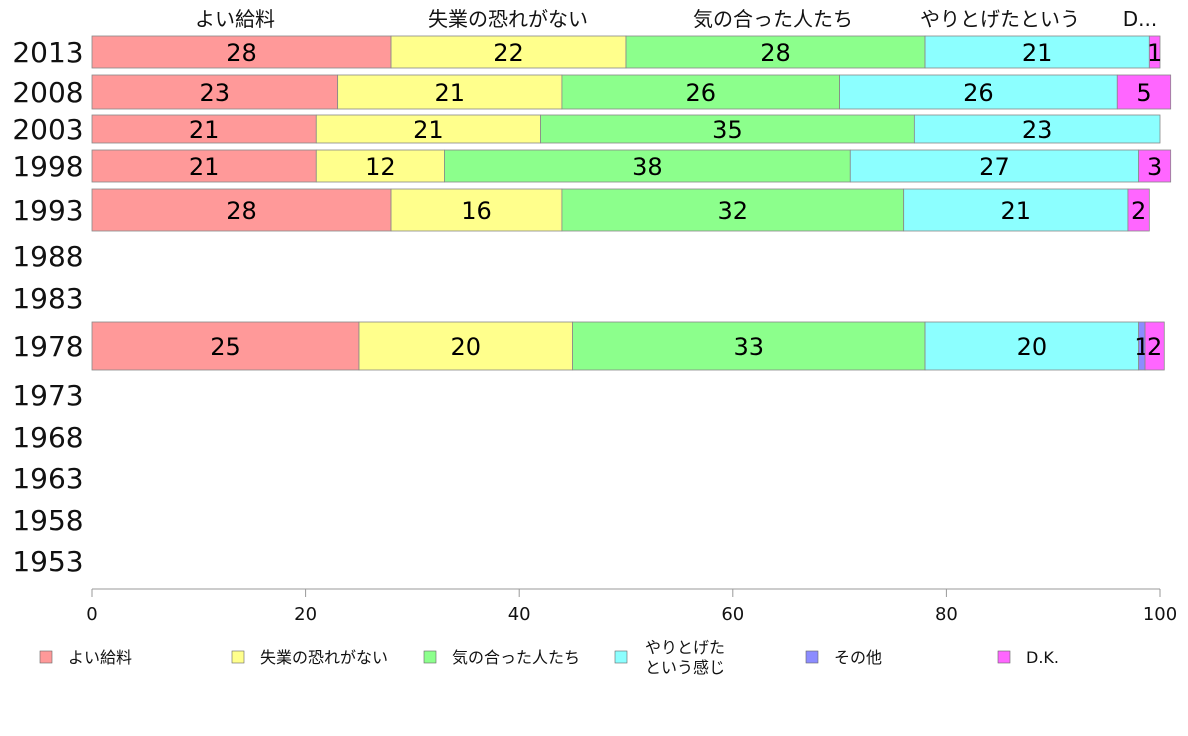 The width and height of the screenshot is (1188, 736). I want to click on data-label-1993-3: 21, so click(1016, 211).